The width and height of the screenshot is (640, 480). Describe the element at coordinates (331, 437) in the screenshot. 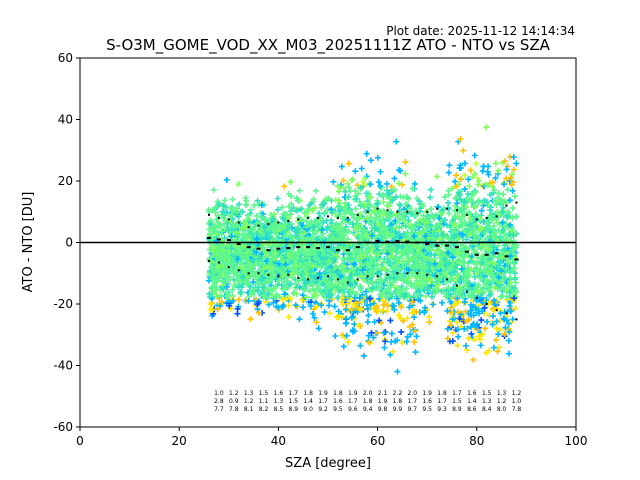

I see `x-axis: 0 20 40 60 80 100` at that location.